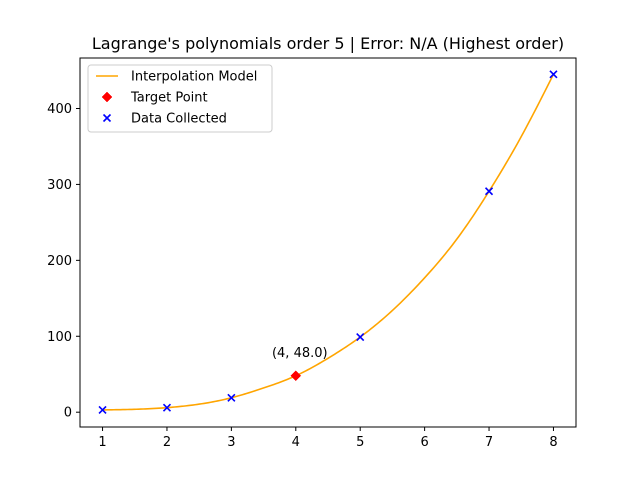 The height and width of the screenshot is (480, 640). What do you see at coordinates (296, 376) in the screenshot?
I see `target-point-marker` at bounding box center [296, 376].